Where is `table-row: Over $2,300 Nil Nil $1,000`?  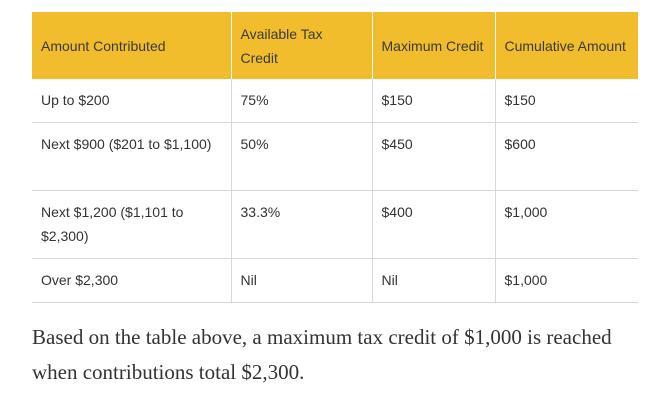 table-row: Over $2,300 Nil Nil $1,000 is located at coordinates (335, 280).